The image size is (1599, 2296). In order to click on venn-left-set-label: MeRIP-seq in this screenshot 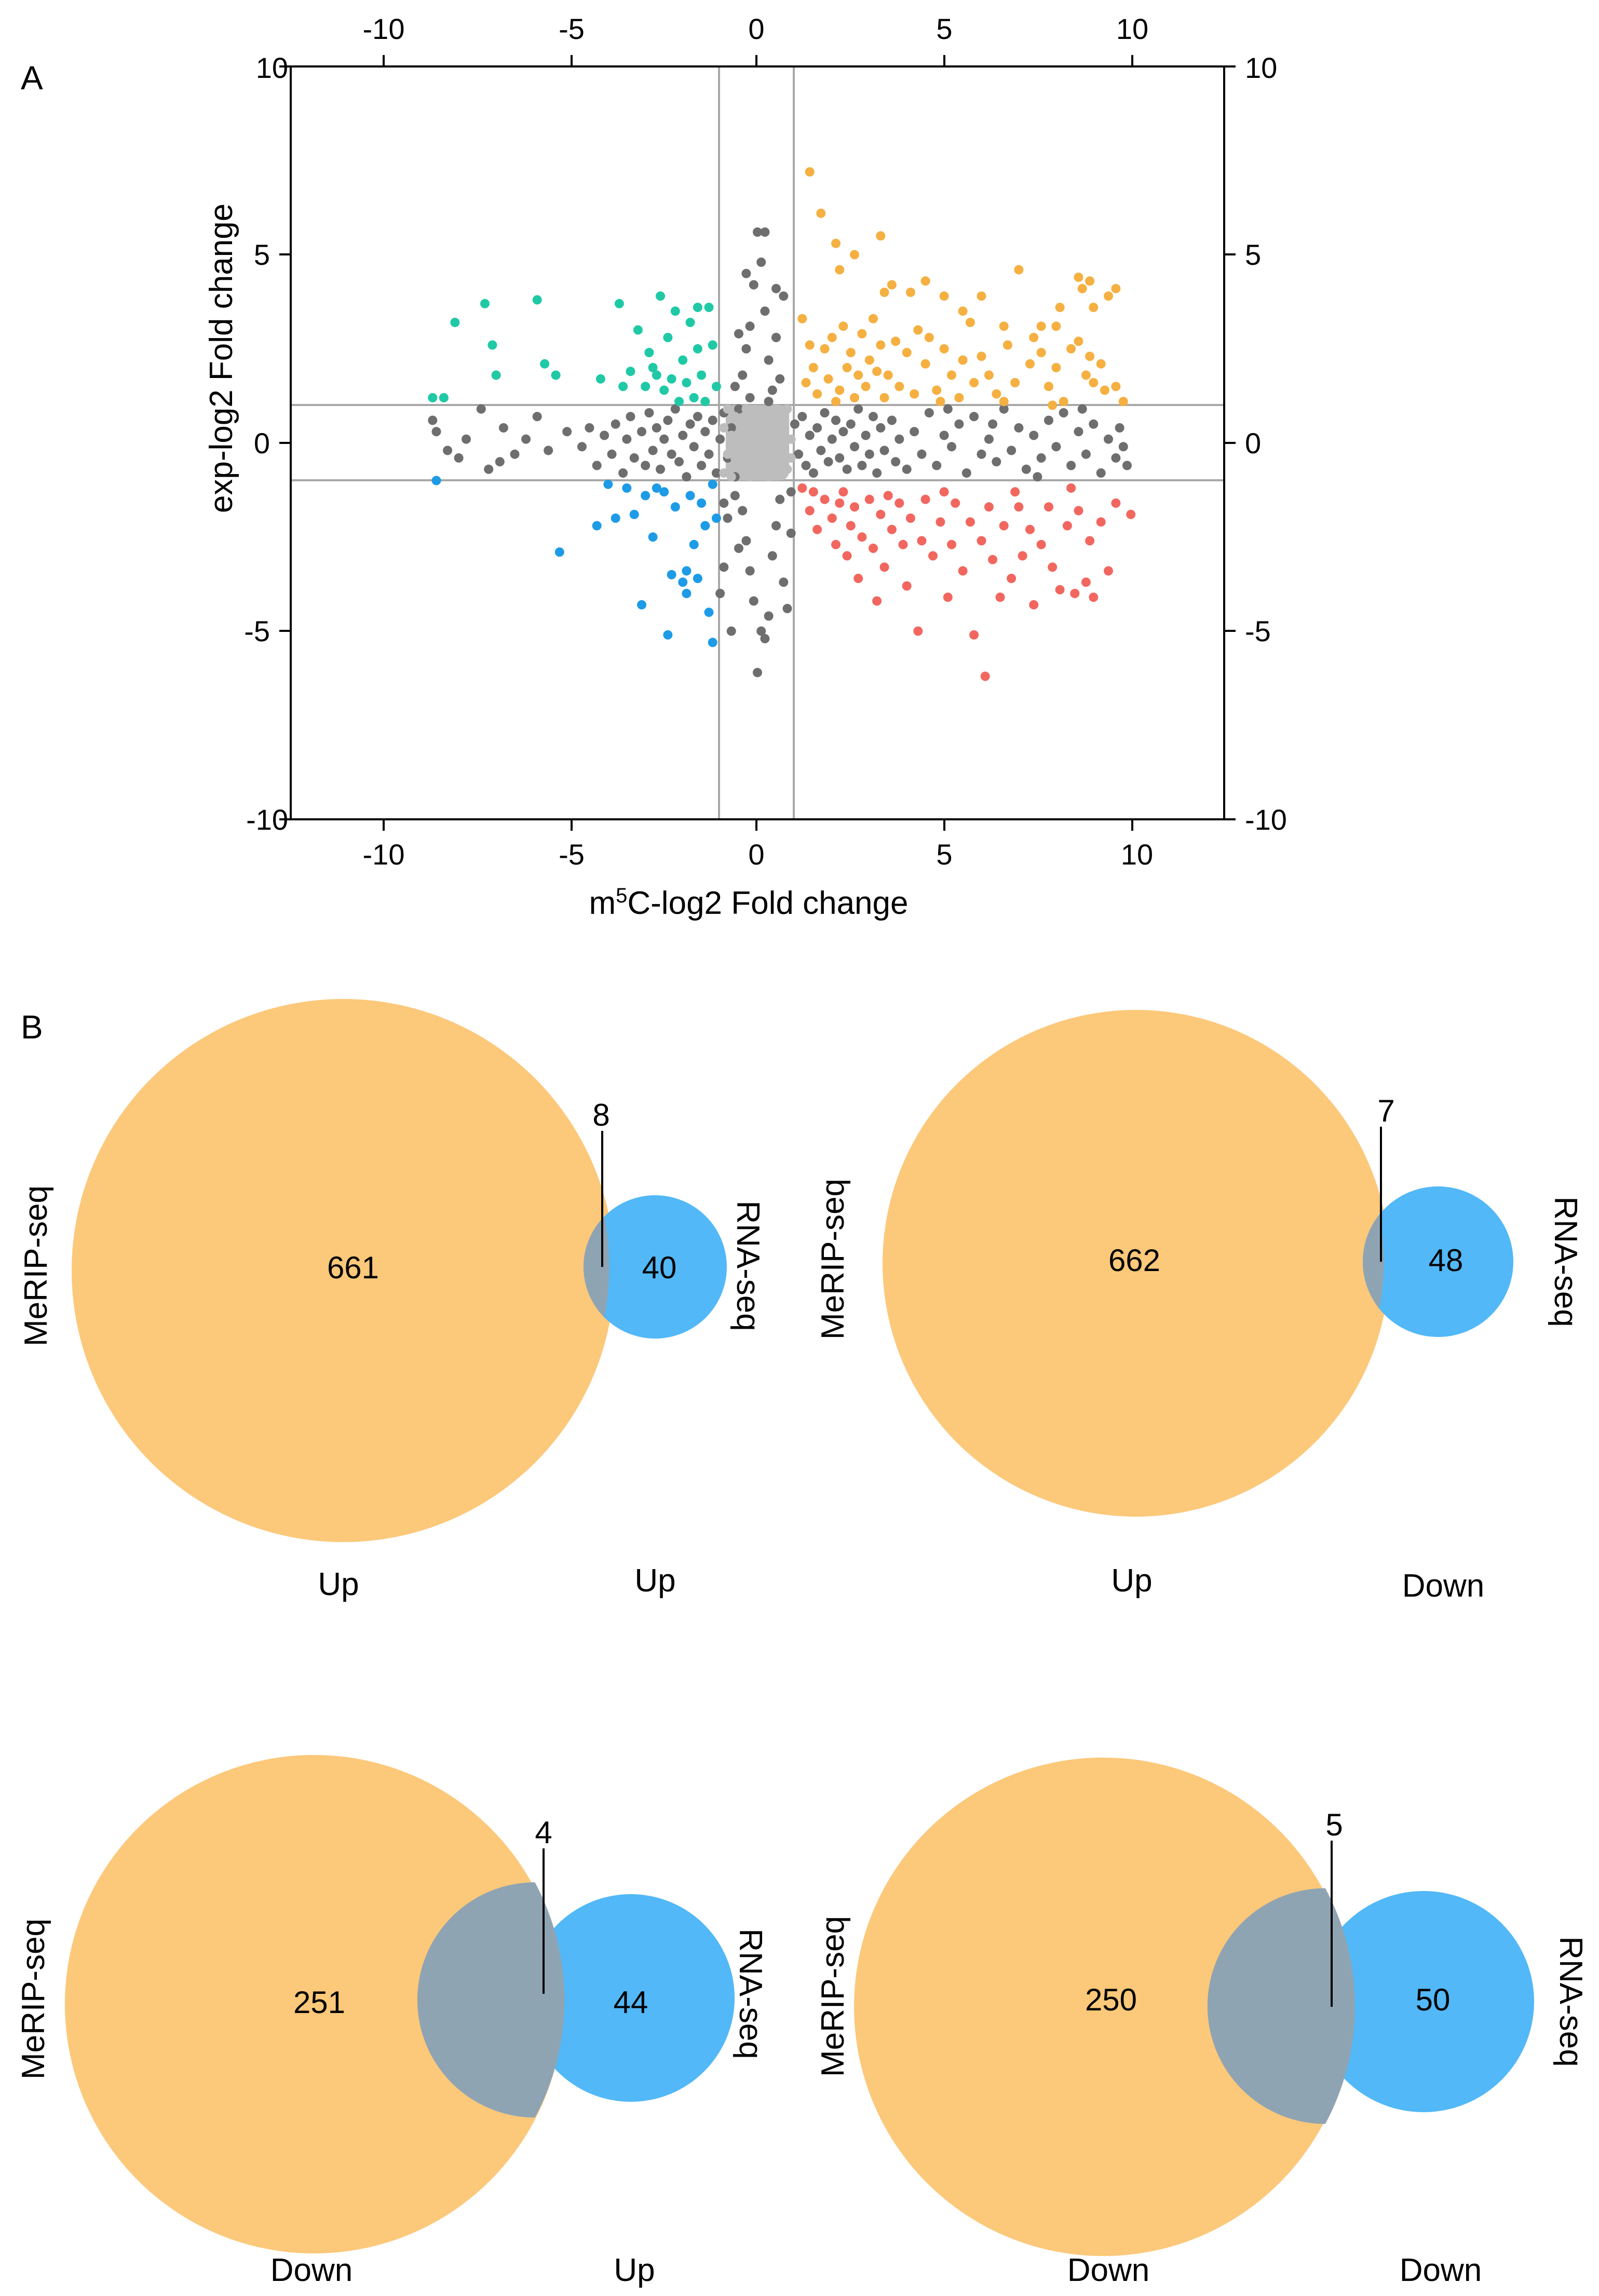, I will do `click(36, 1265)`.